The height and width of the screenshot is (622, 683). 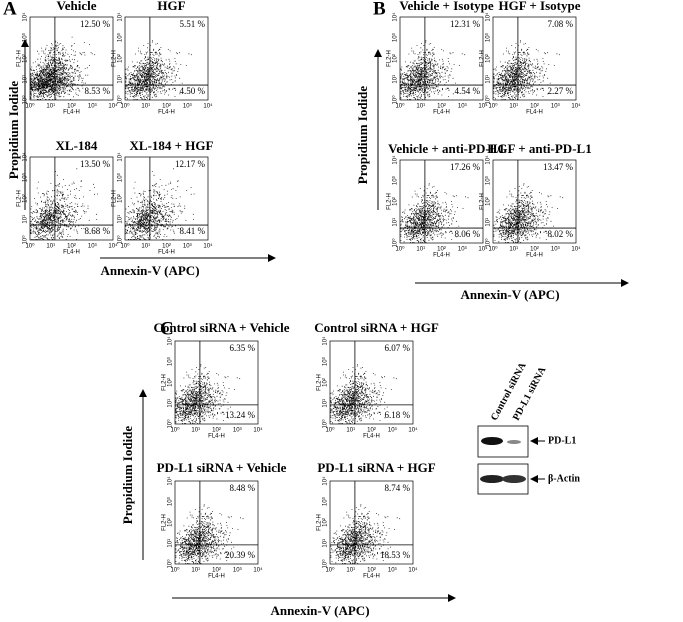 I want to click on upper-right-percent: 6.35 %, so click(x=243, y=348).